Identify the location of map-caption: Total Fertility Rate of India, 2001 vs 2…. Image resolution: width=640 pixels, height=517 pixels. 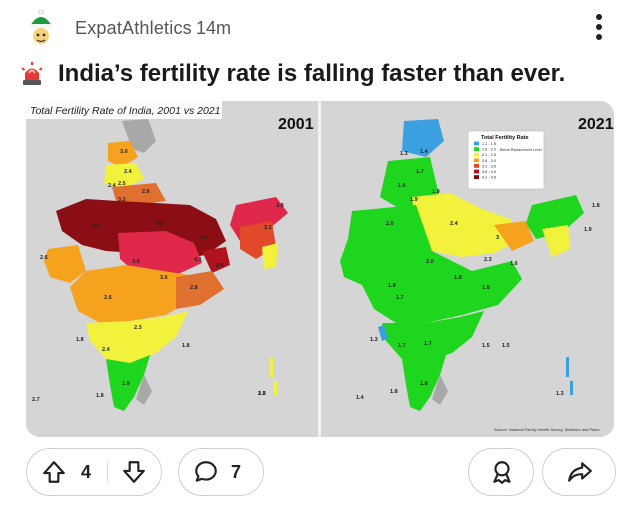
(125, 111).